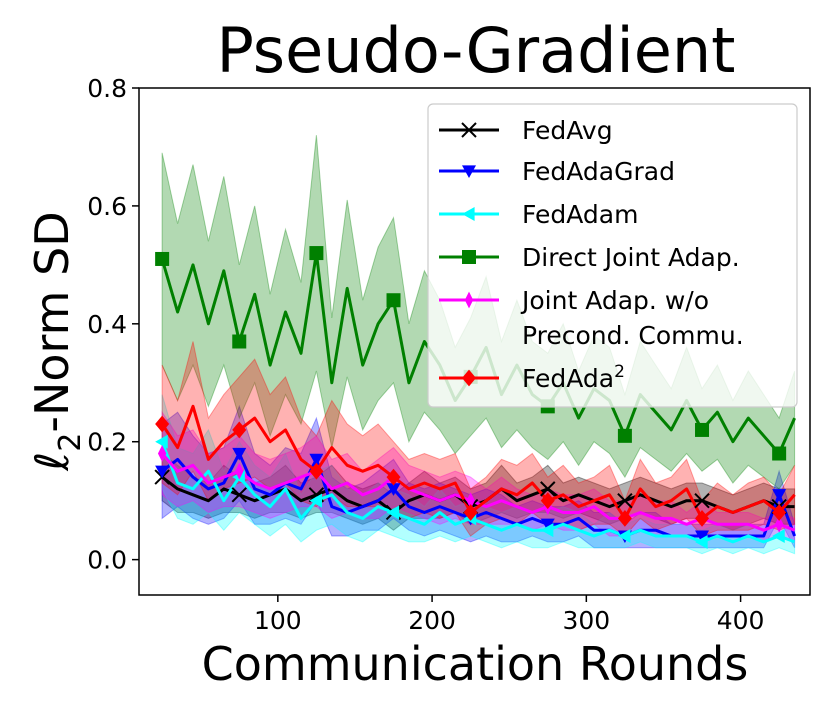 Image resolution: width=830 pixels, height=712 pixels. What do you see at coordinates (107, 324) in the screenshot?
I see `y-tick-label: 0.4` at bounding box center [107, 324].